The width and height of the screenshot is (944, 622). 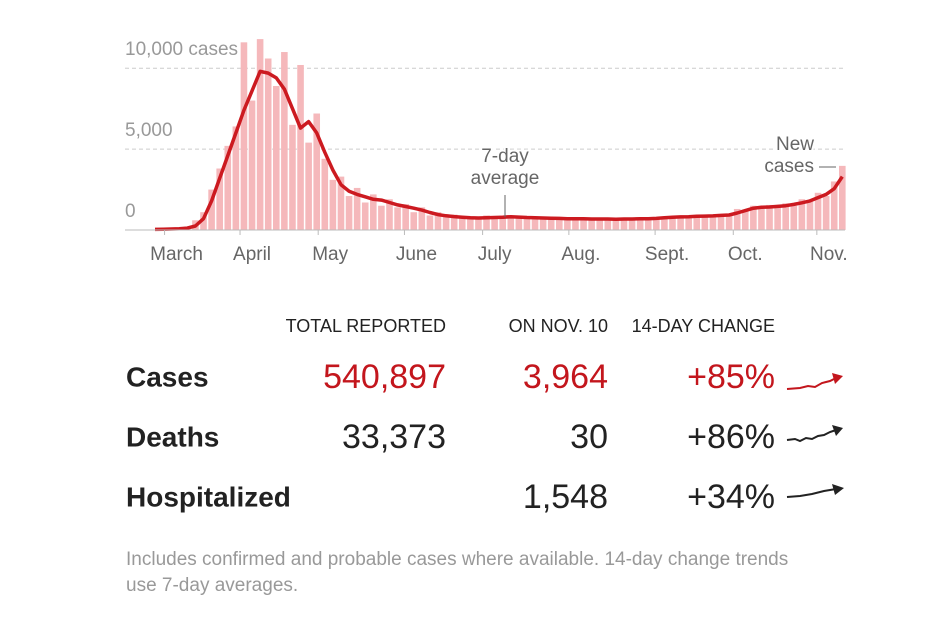 I want to click on column-header: ON NOV. 10, so click(x=558, y=326).